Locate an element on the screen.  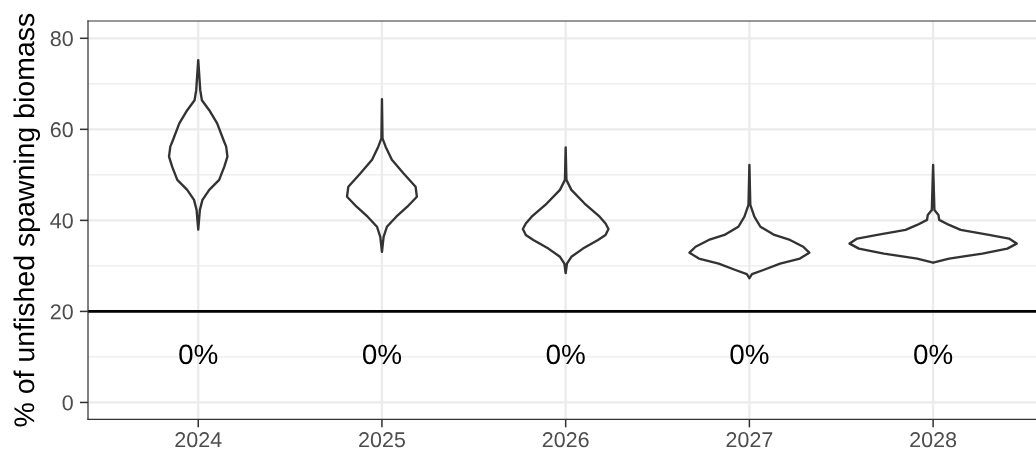
y-tick-label: 40 is located at coordinates (61, 221).